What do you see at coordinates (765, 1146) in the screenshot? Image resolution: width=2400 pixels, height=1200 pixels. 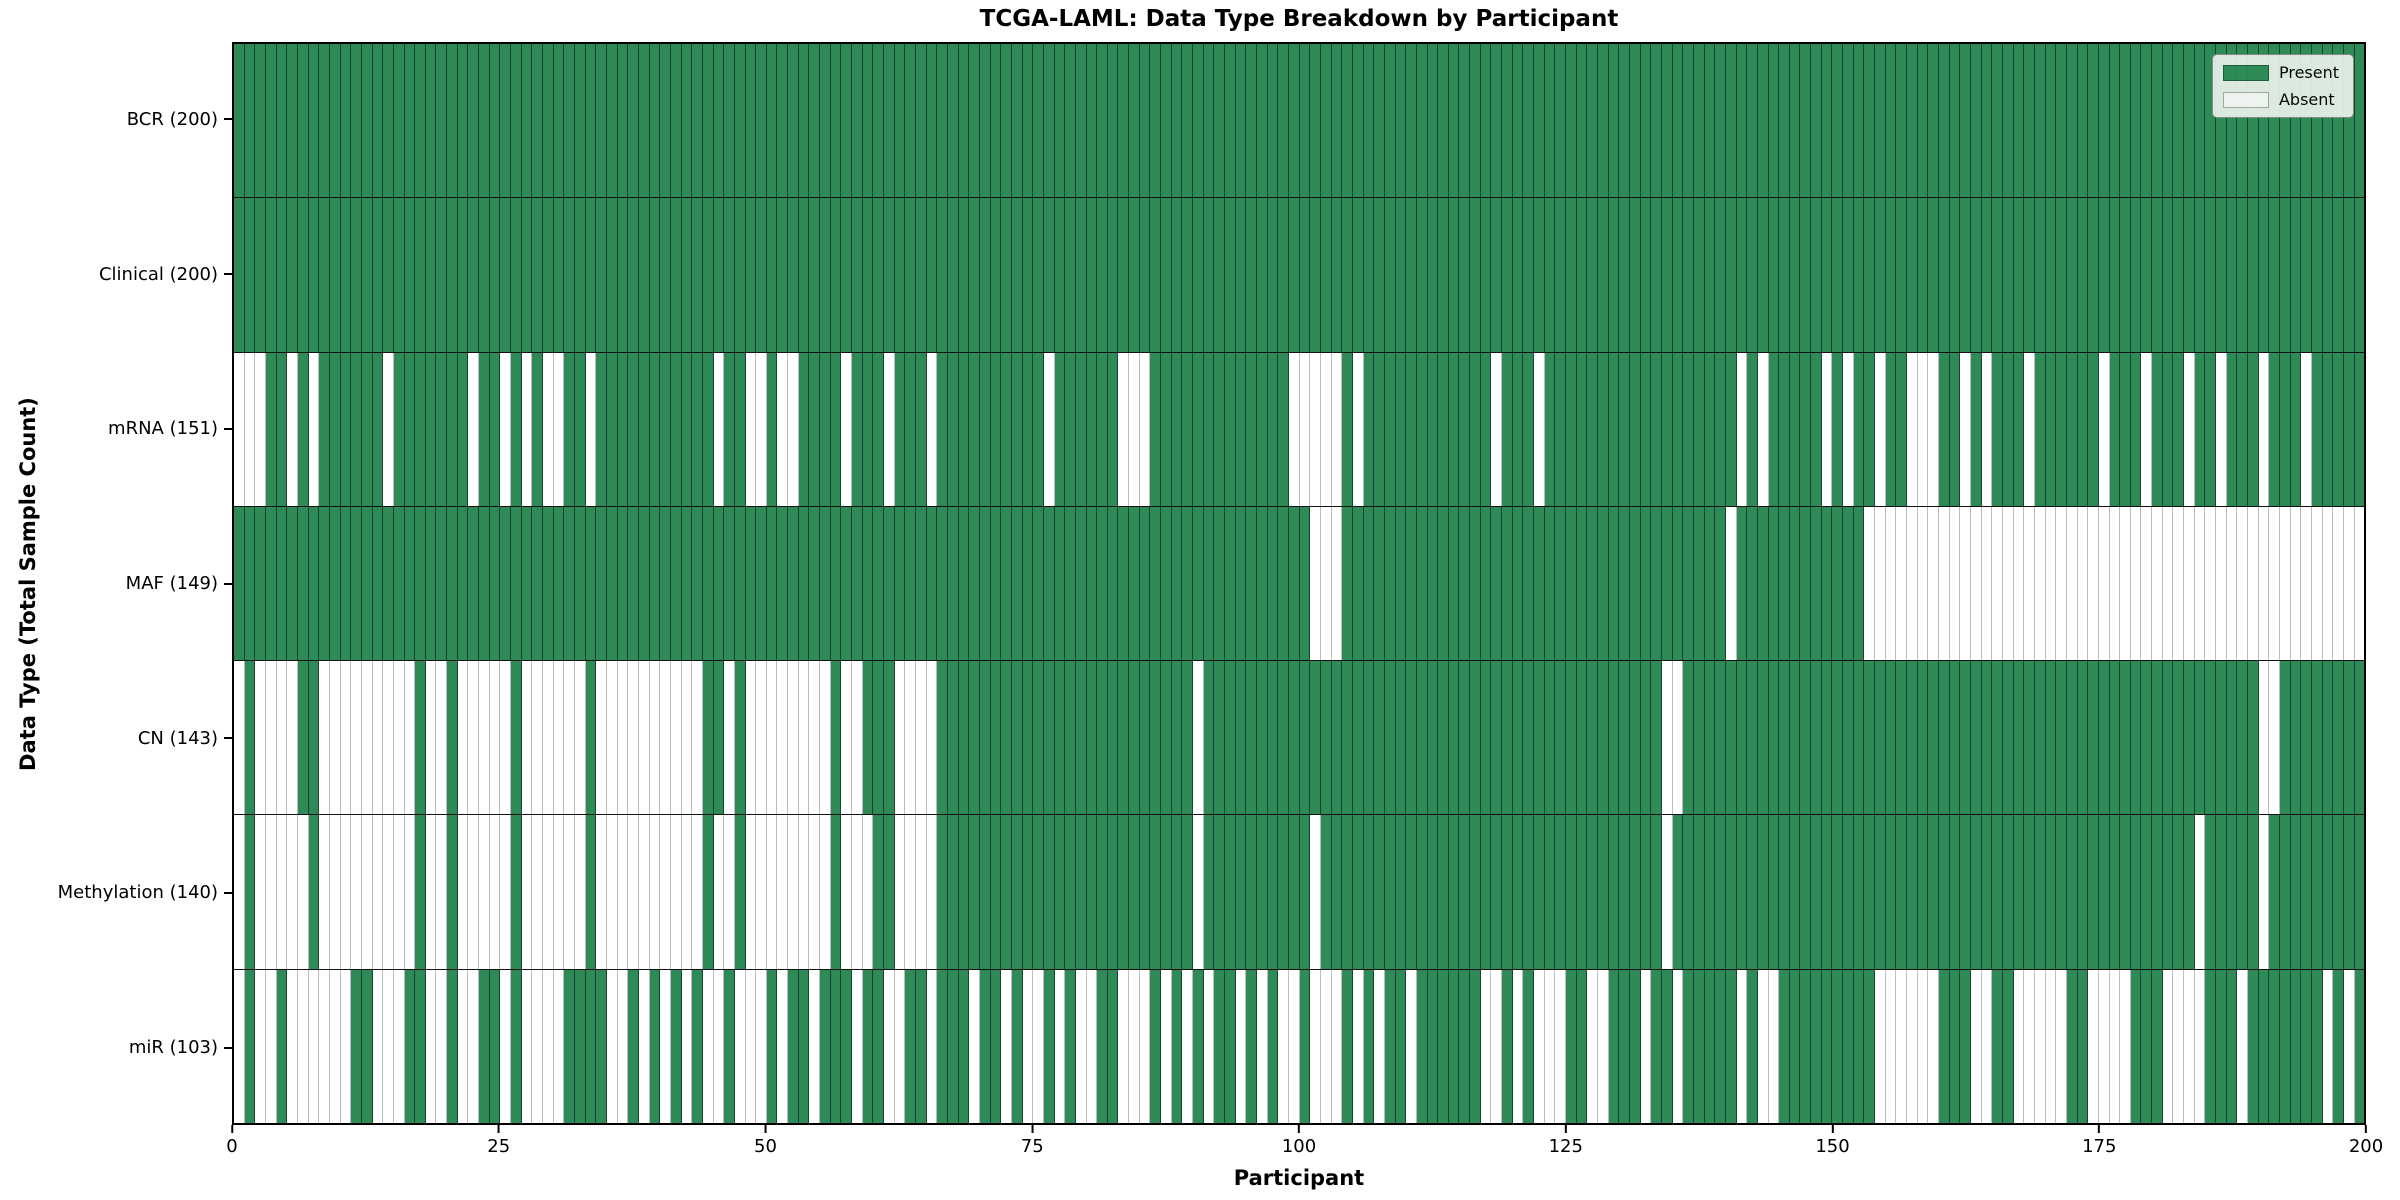 I see `x-tick-label: 50` at bounding box center [765, 1146].